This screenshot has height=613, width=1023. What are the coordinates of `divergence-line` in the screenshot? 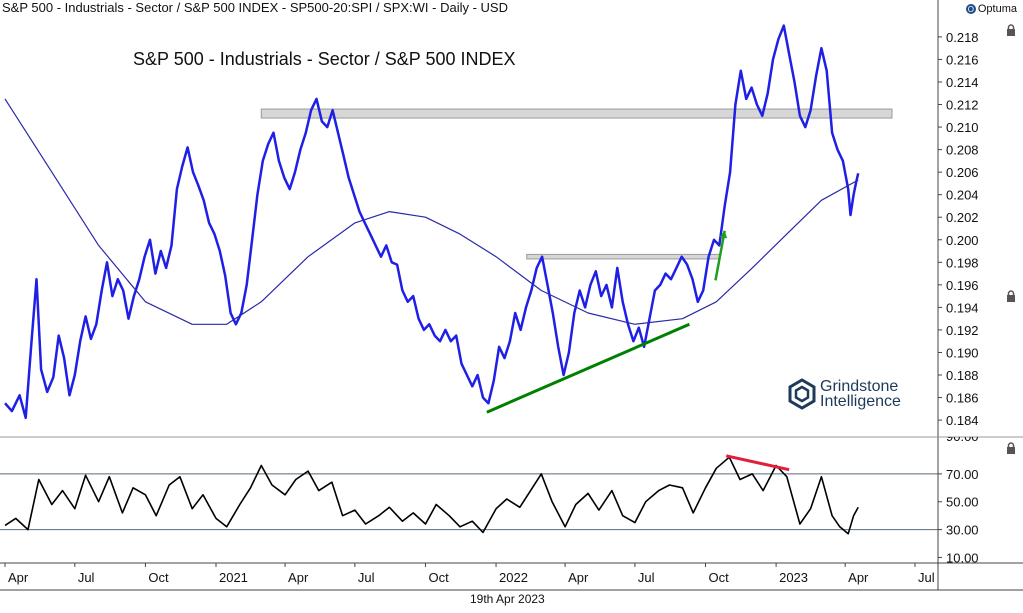 It's located at (757, 463).